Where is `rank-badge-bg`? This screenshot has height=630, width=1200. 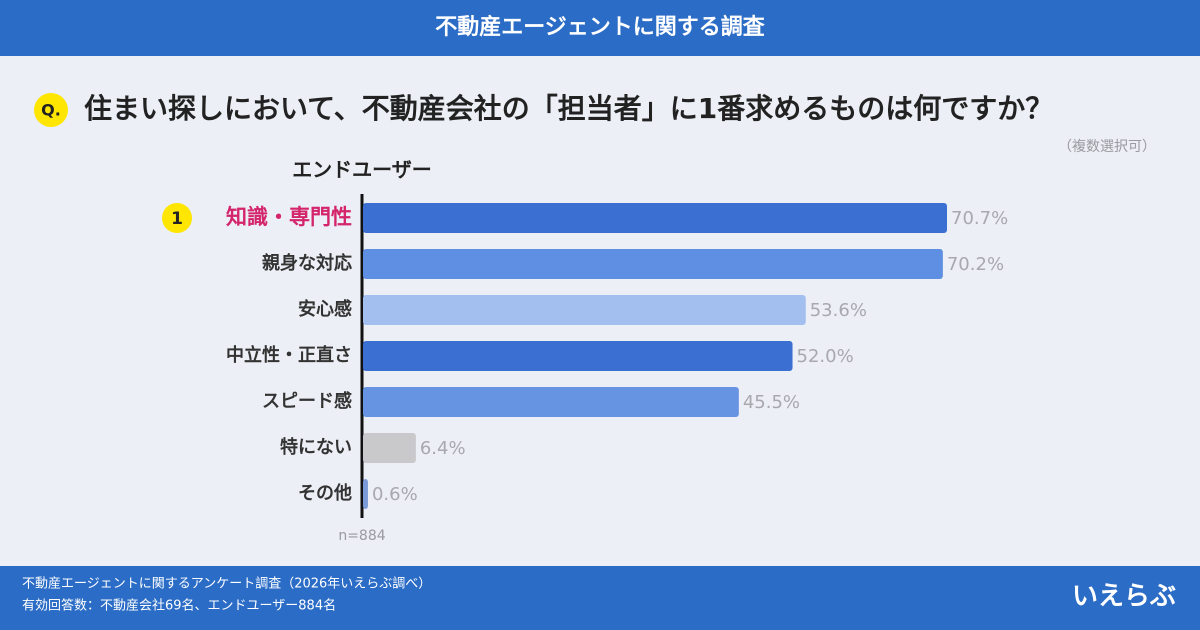
rank-badge-bg is located at coordinates (177, 218).